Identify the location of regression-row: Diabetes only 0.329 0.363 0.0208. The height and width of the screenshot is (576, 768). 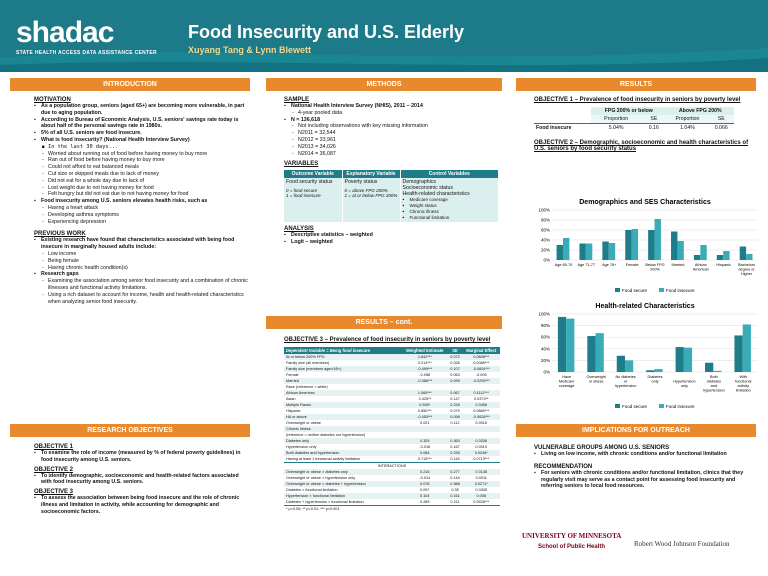
(392, 441).